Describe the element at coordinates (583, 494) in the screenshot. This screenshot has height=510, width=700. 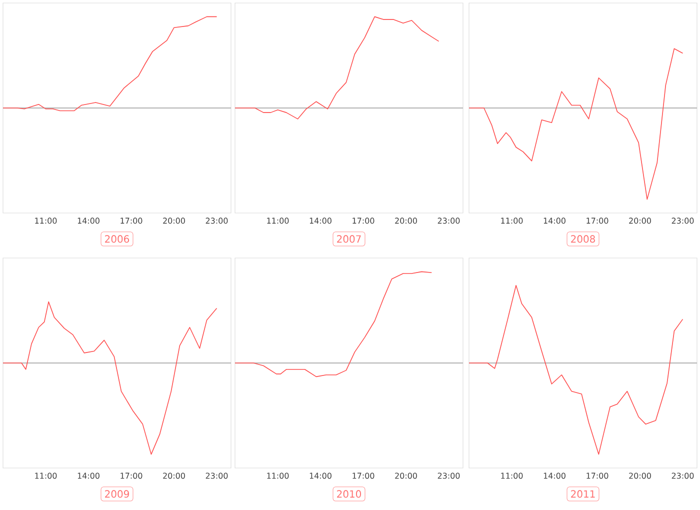
I see `text: 2011` at that location.